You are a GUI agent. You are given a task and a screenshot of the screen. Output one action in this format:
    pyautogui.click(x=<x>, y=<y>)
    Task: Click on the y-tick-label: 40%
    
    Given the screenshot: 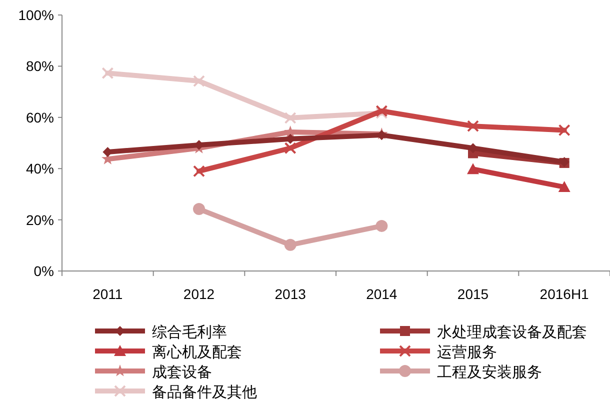 What is the action you would take?
    pyautogui.click(x=40, y=168)
    